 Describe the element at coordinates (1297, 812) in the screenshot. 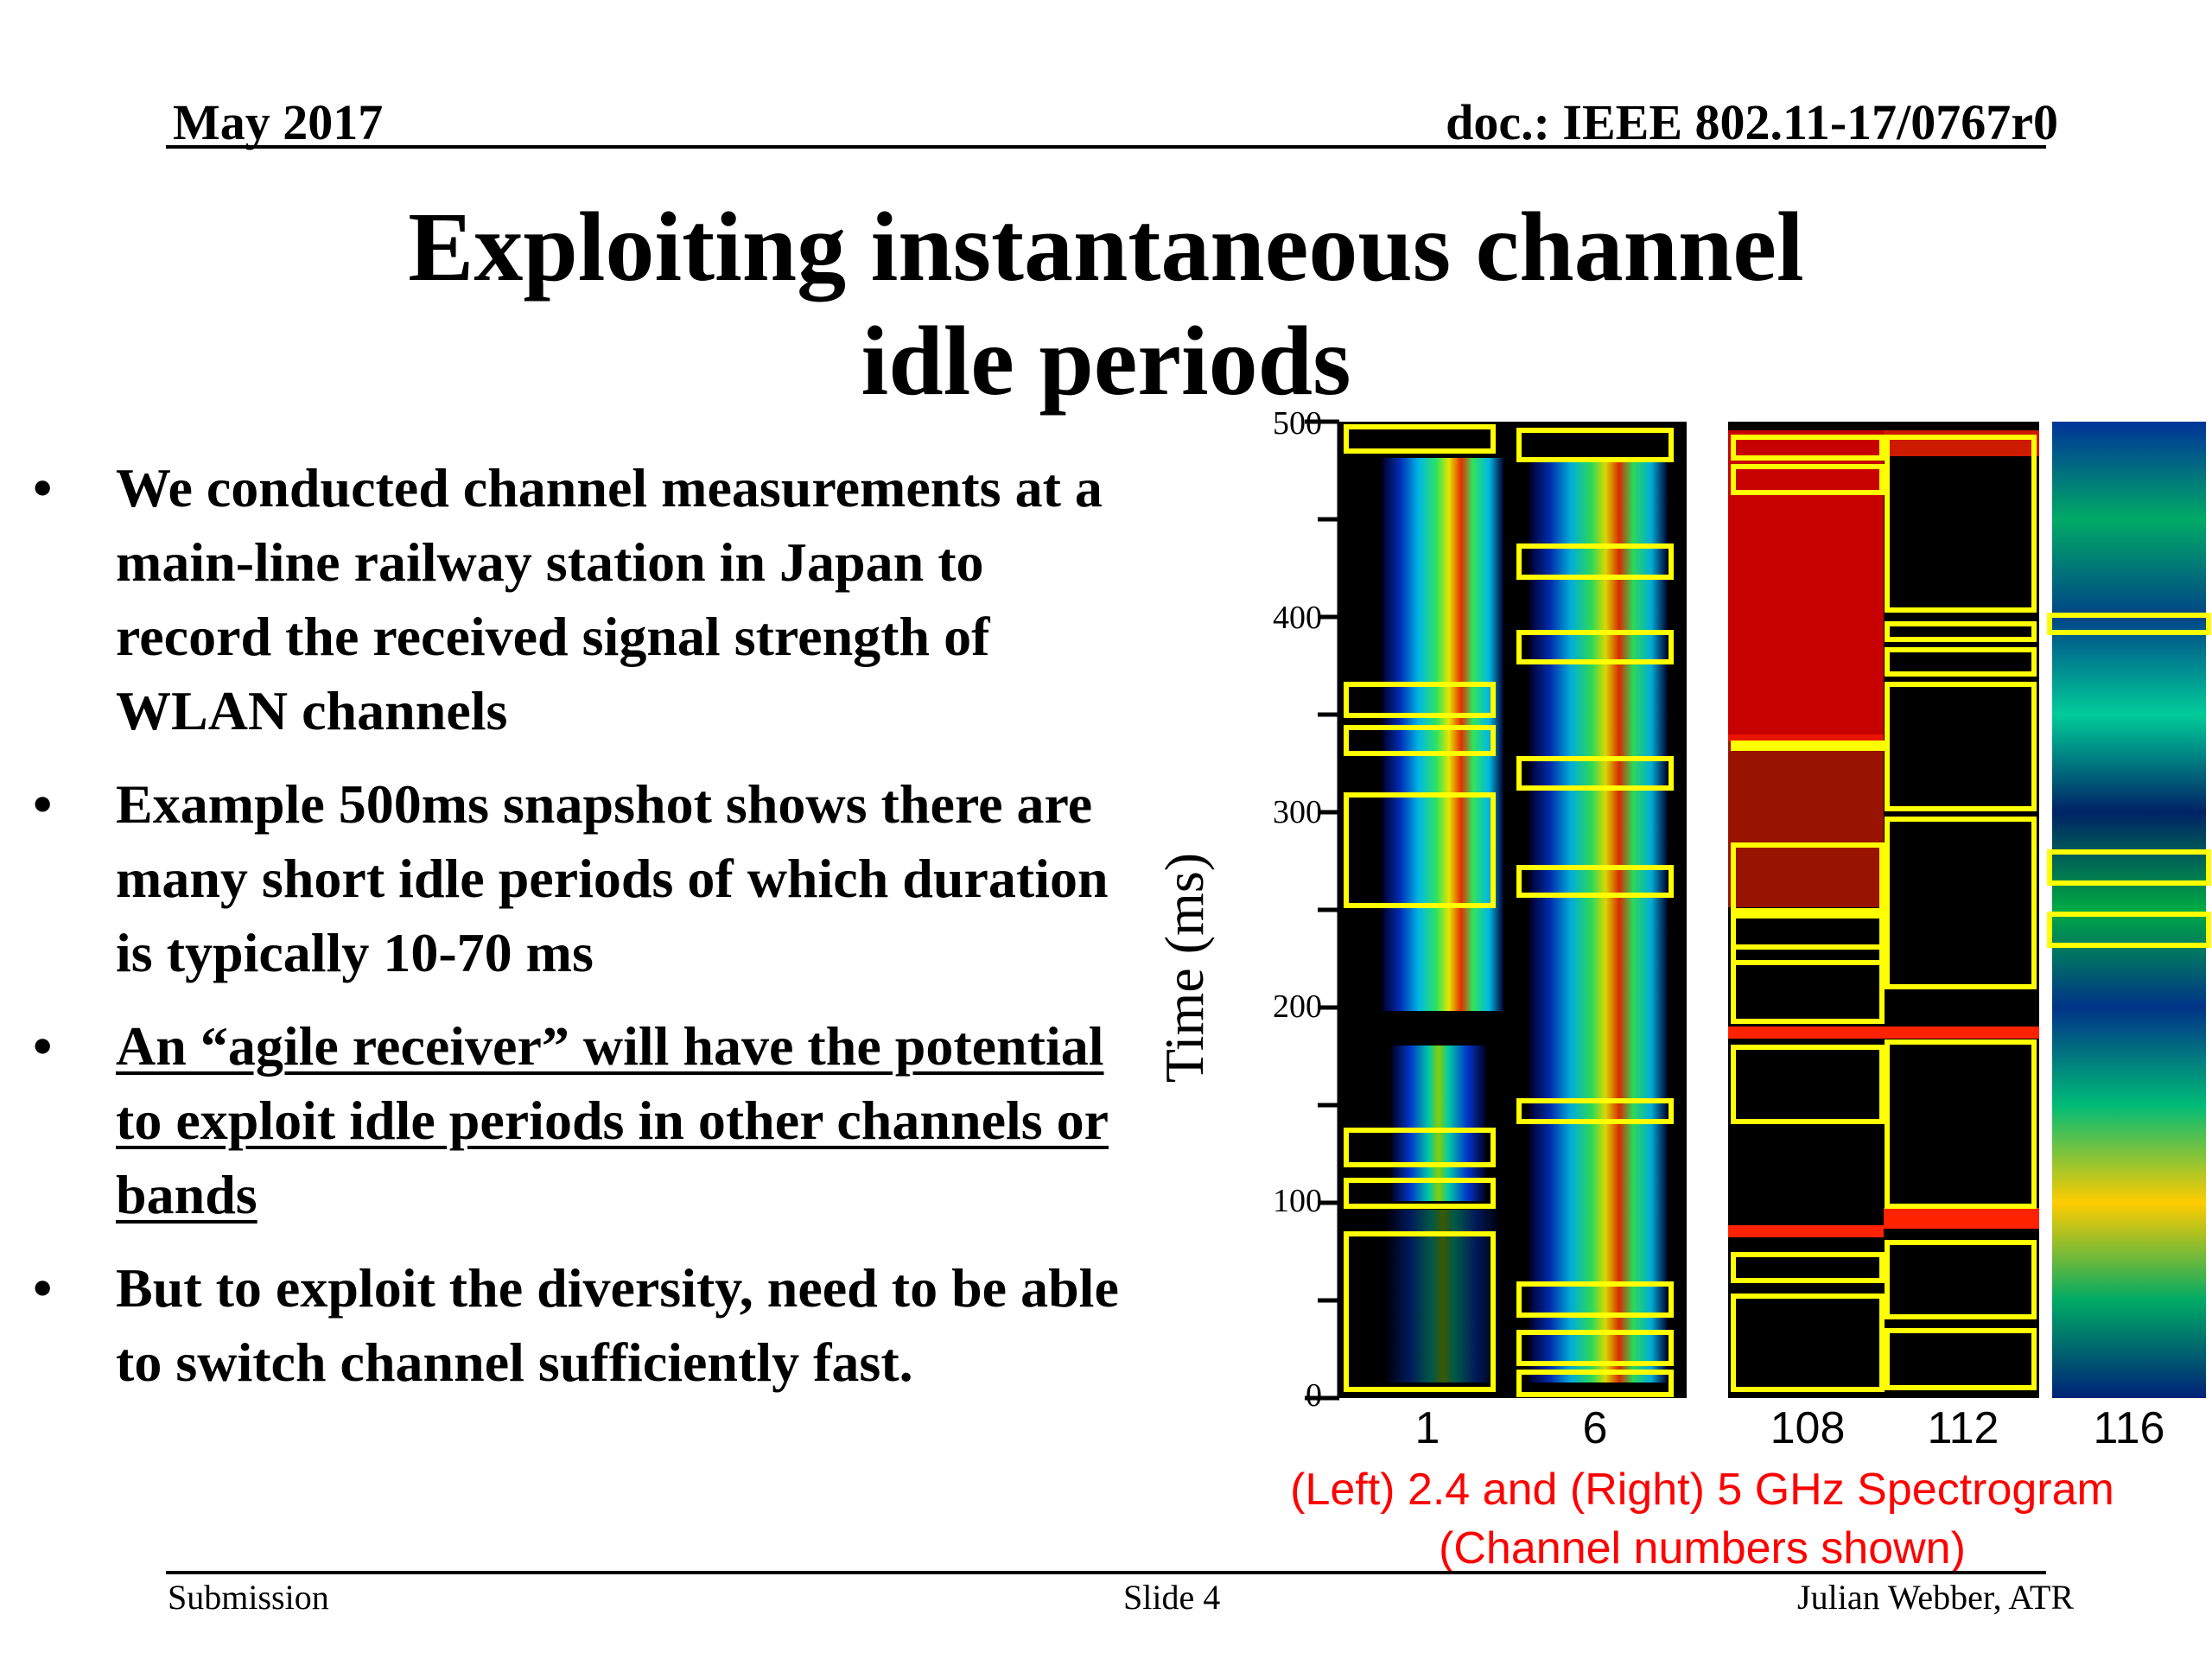

I see `y-tick-label: 300` at that location.